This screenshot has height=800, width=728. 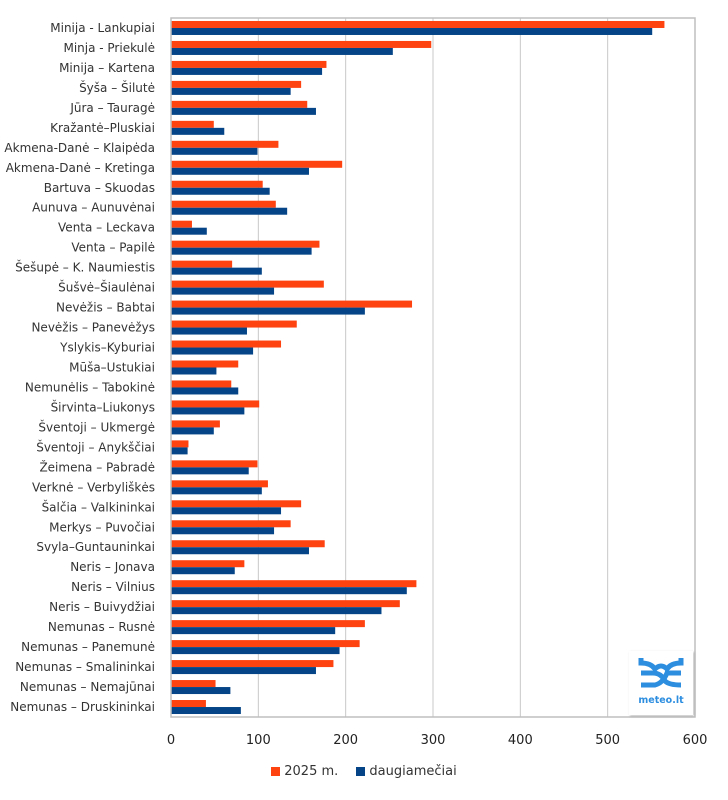 I want to click on category-label: Šventoji – Anykščiai, so click(x=95, y=446).